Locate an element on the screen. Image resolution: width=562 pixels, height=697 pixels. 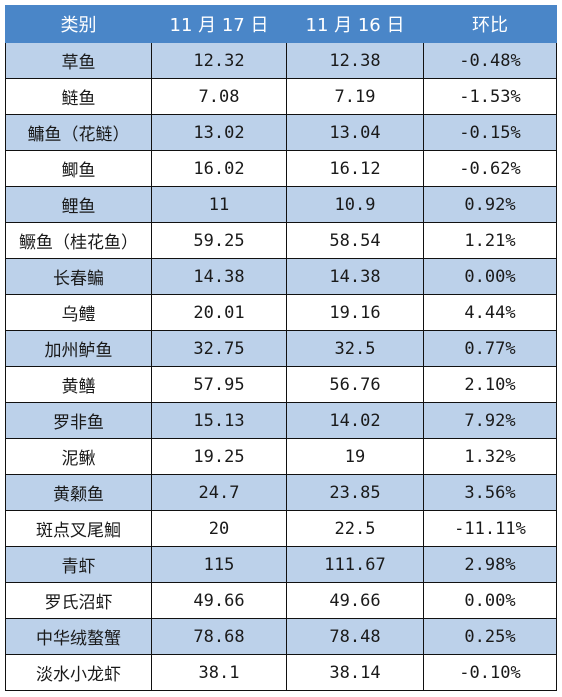
table-row: 乌鳢 20.01 19.16 4.44% is located at coordinates (281, 312).